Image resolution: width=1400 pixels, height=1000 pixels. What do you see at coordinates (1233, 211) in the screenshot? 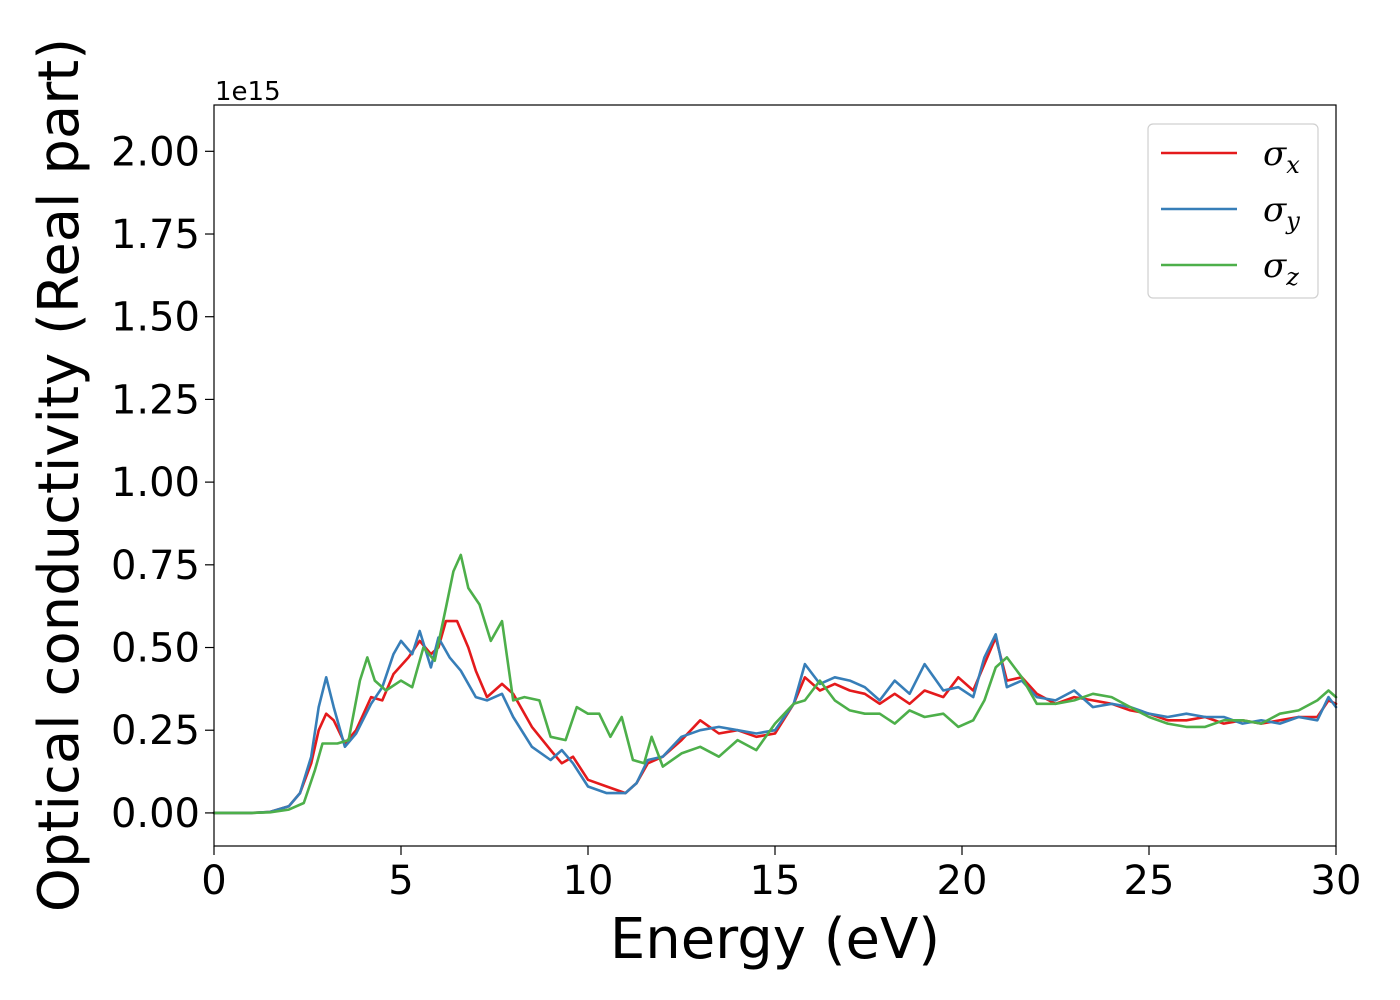
I see `legend-box` at bounding box center [1233, 211].